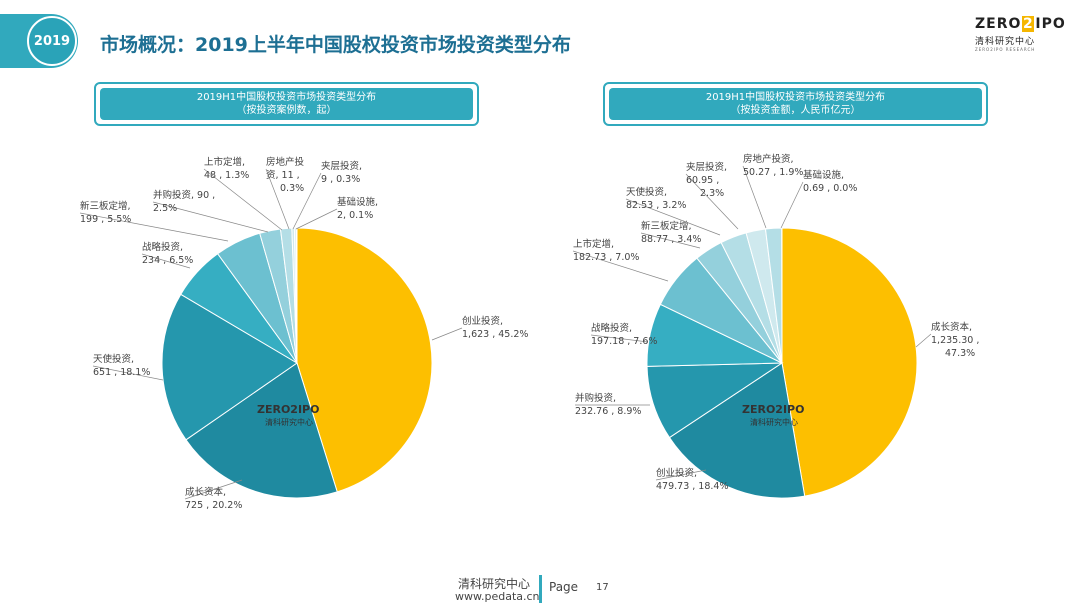 This screenshot has width=1080, height=607. What do you see at coordinates (105, 219) in the screenshot?
I see `slice-label-bottom: 199 , 5.5%` at bounding box center [105, 219].